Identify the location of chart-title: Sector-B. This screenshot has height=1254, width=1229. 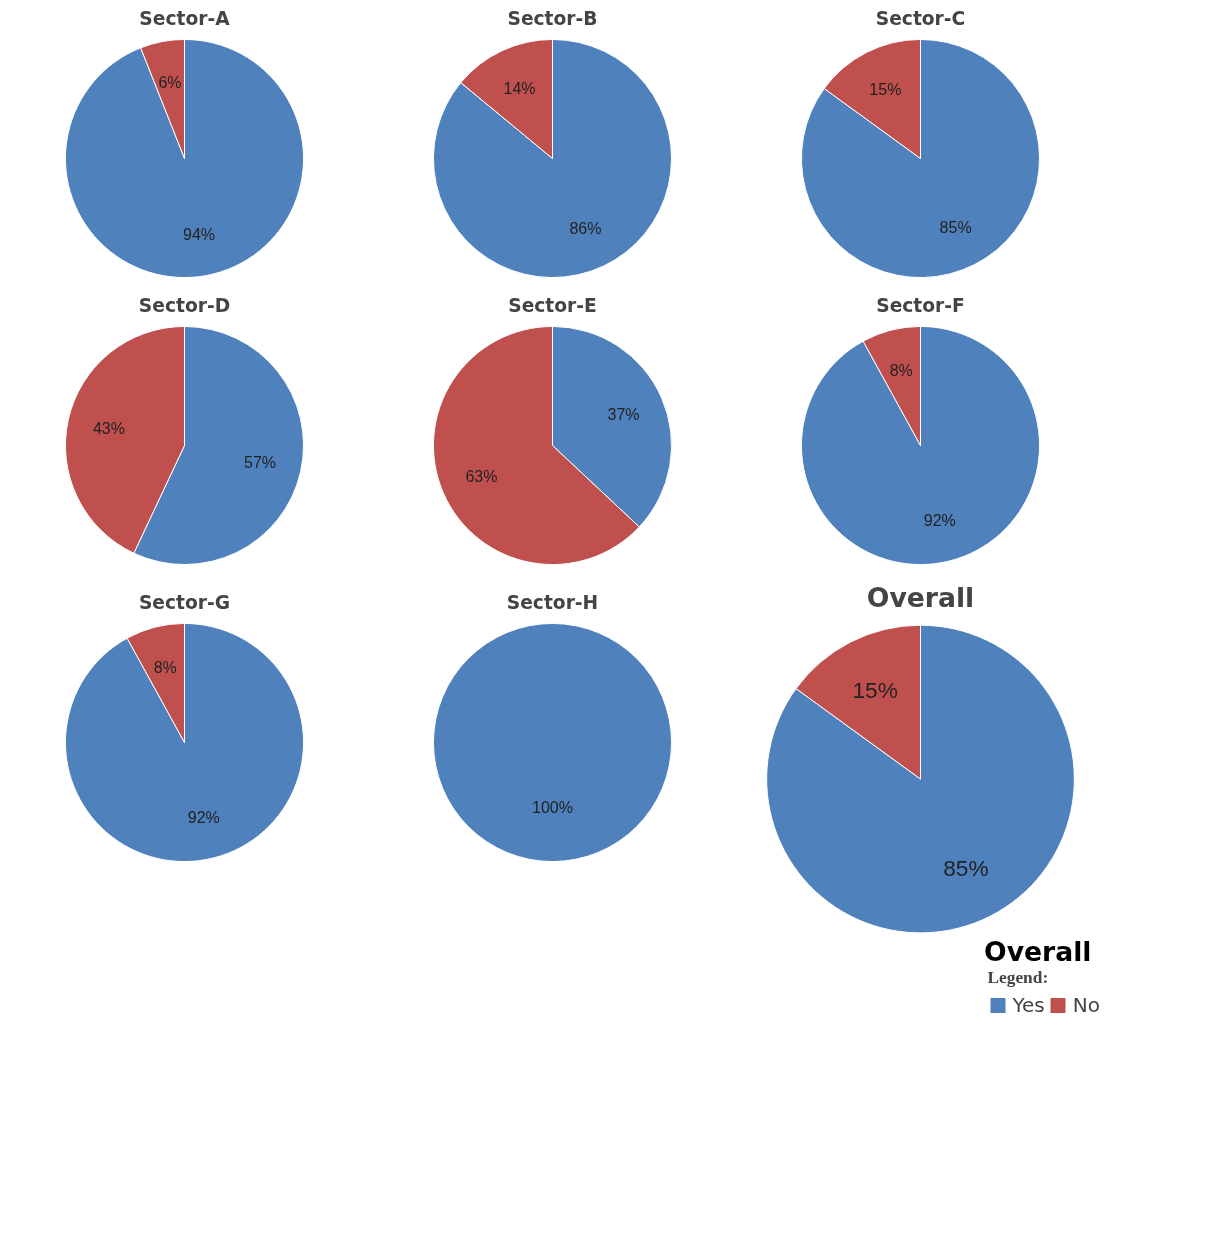
(552, 18).